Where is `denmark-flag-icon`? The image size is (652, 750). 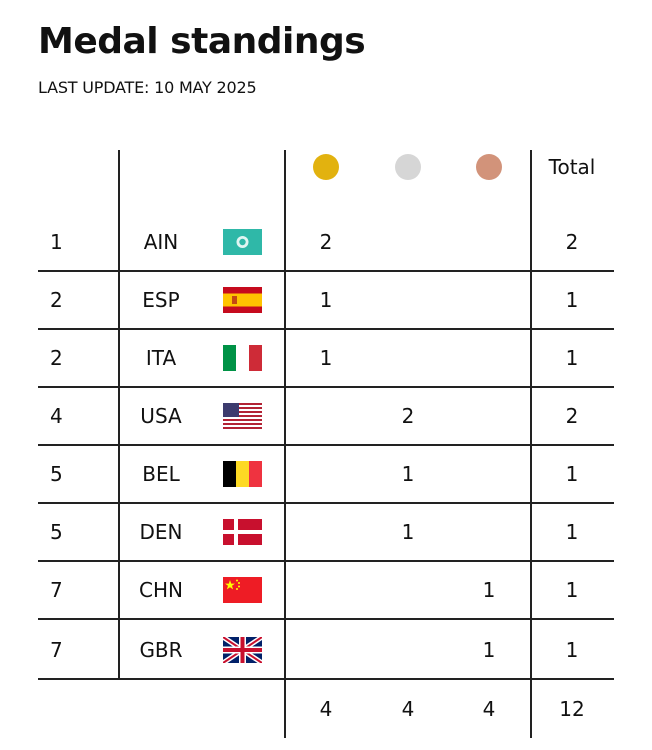
denmark-flag-icon is located at coordinates (242, 532).